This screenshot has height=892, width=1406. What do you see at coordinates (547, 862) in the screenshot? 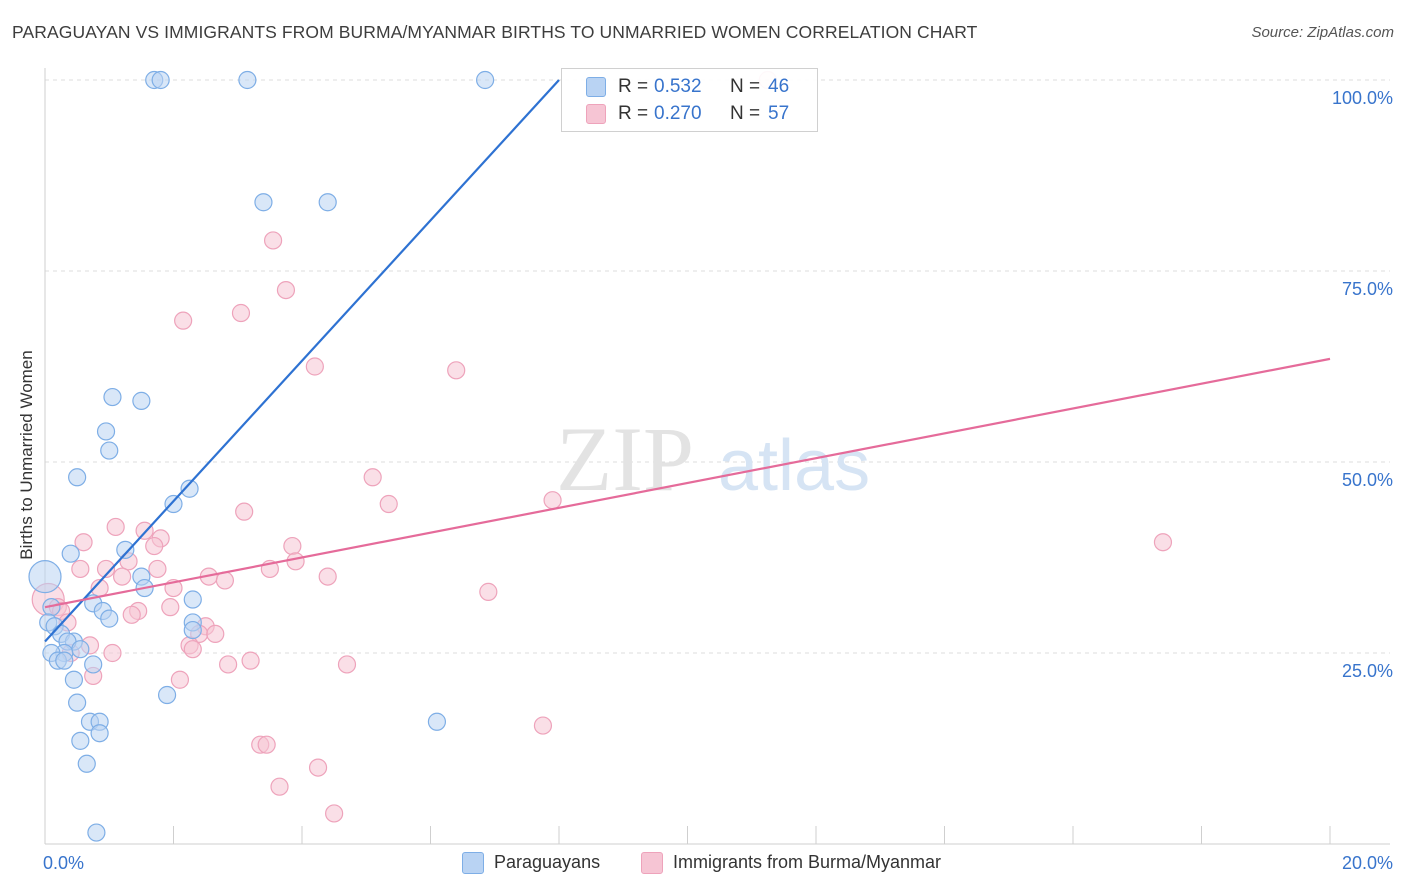
I see `legend-label-paraguayans: Paraguayans` at bounding box center [547, 862].